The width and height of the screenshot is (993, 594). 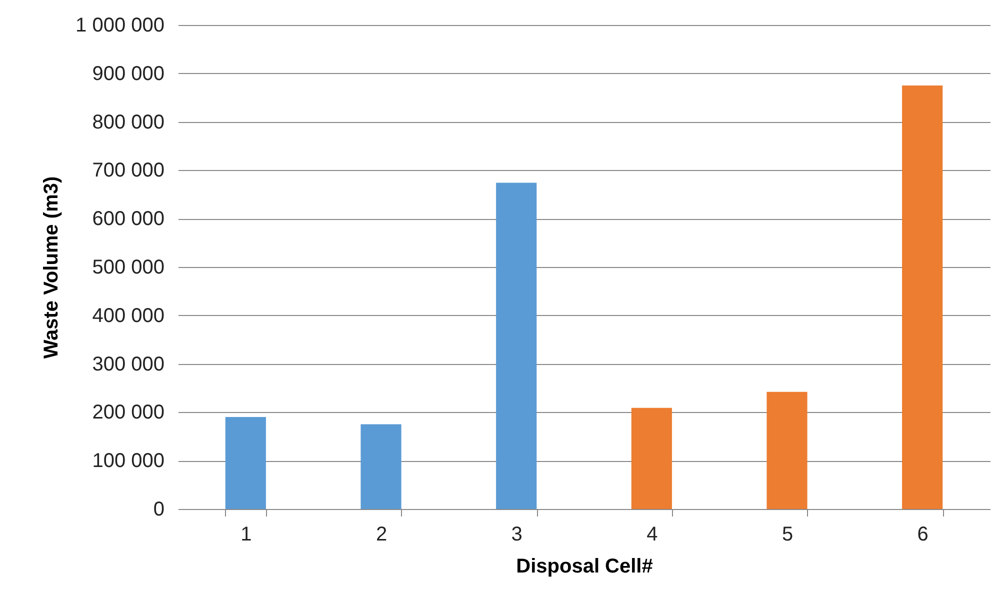 What do you see at coordinates (51, 267) in the screenshot?
I see `y-axis-title: Waste Volume (m3)` at bounding box center [51, 267].